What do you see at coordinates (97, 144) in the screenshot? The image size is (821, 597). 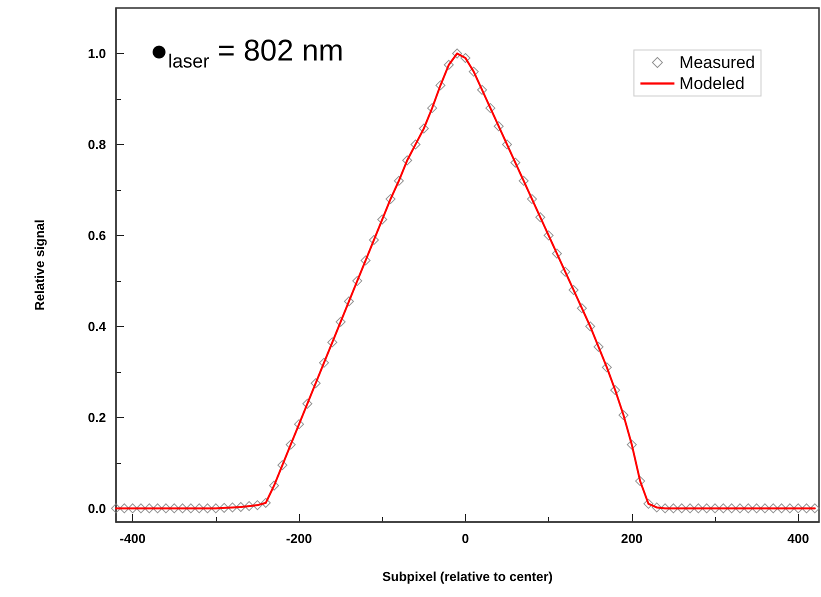 I see `y-tick-label: 0.8` at bounding box center [97, 144].